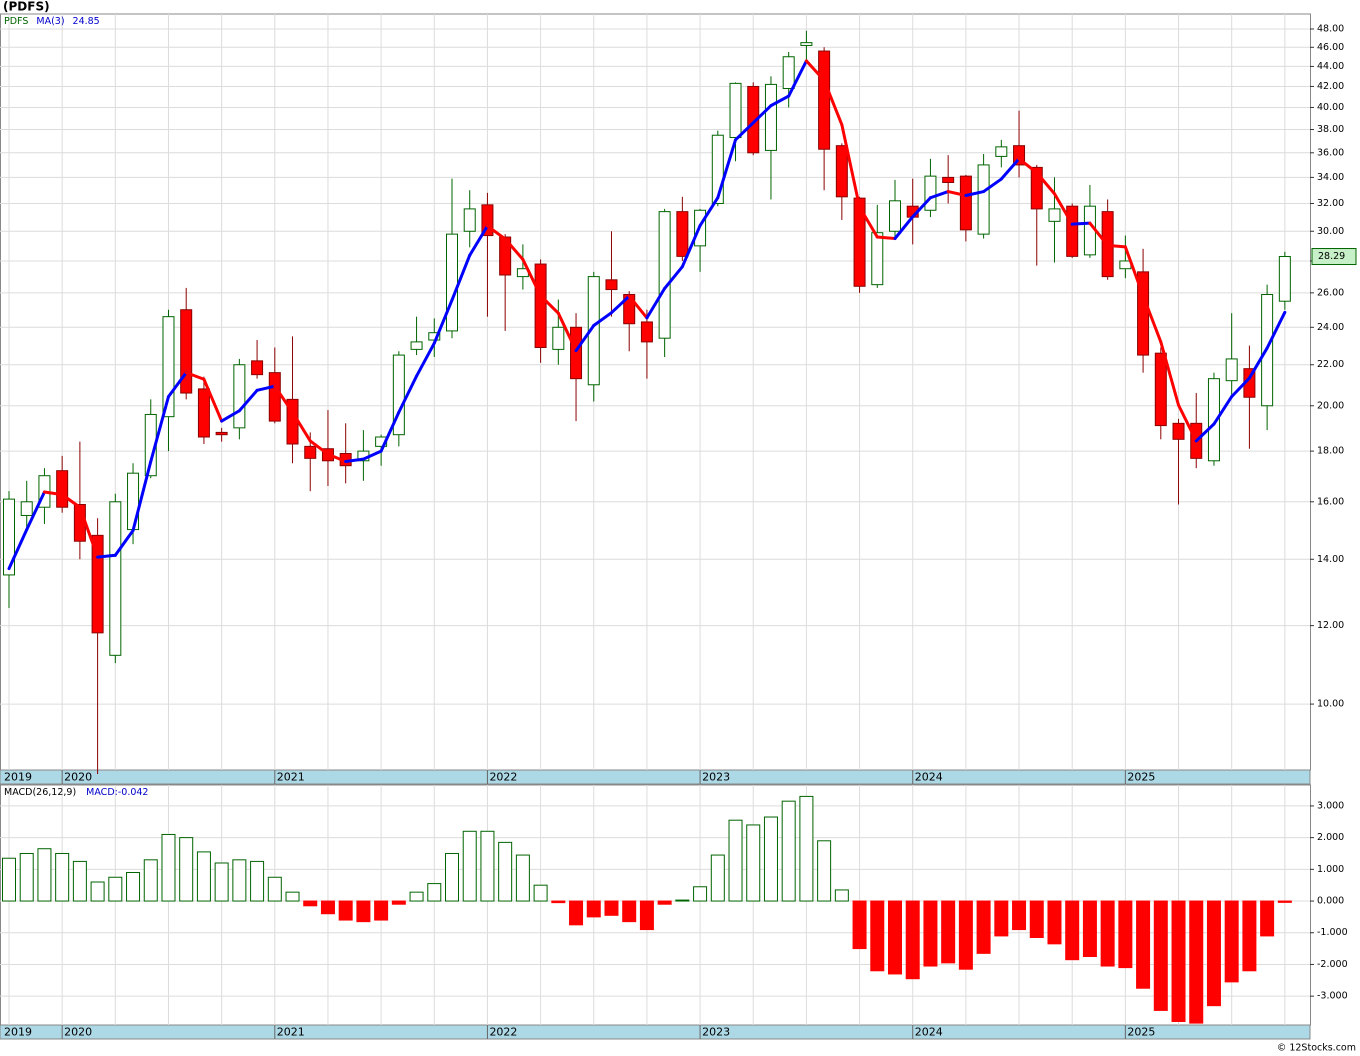  I want to click on y-tick-label: 18.00, so click(1330, 451).